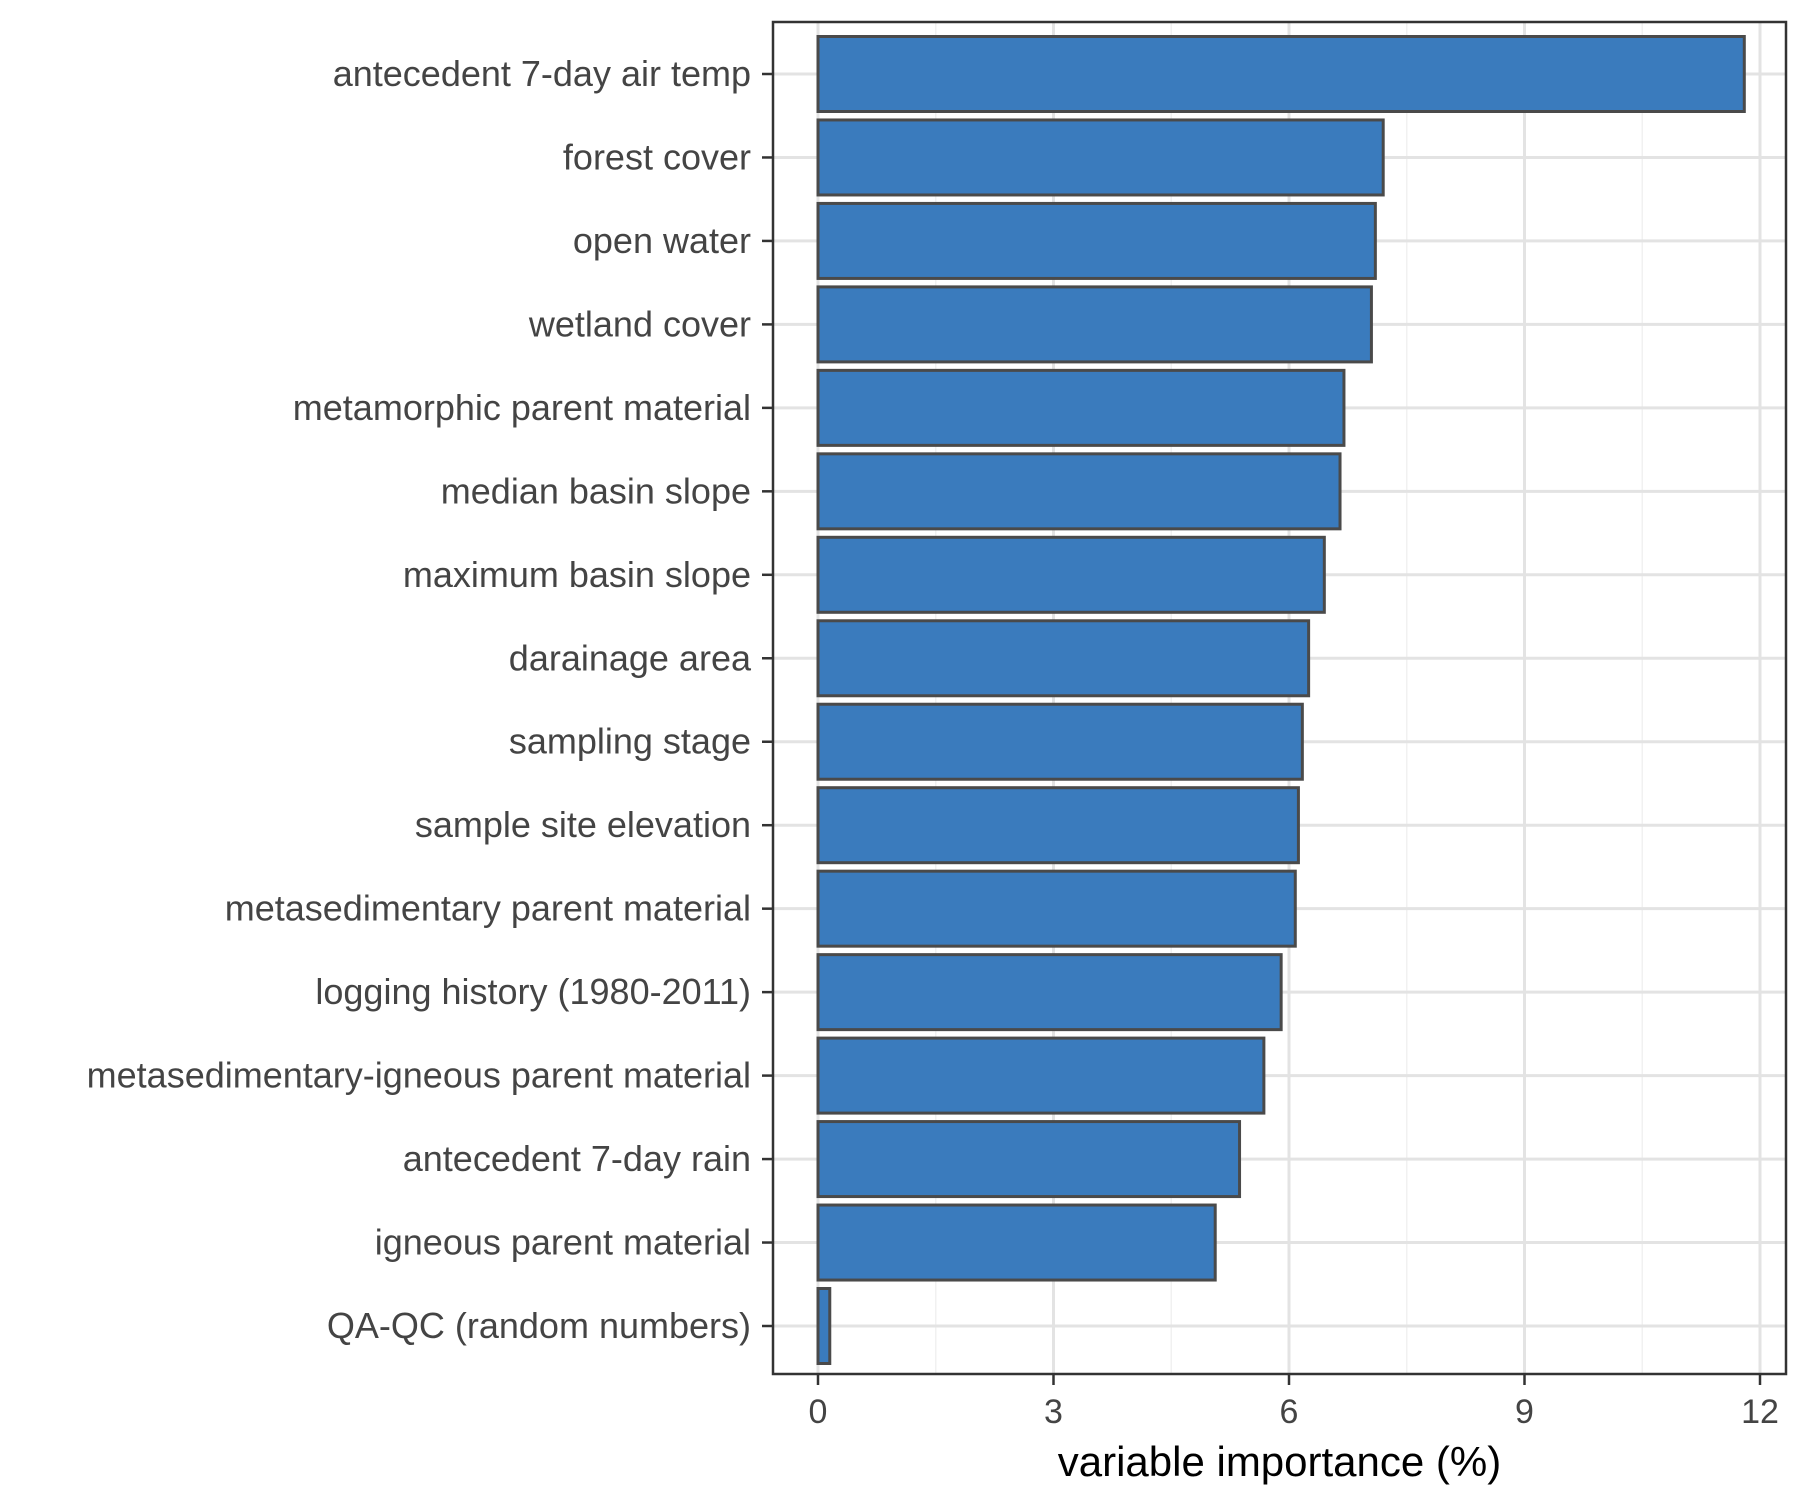  What do you see at coordinates (1289, 1412) in the screenshot?
I see `x-tick-label: 6` at bounding box center [1289, 1412].